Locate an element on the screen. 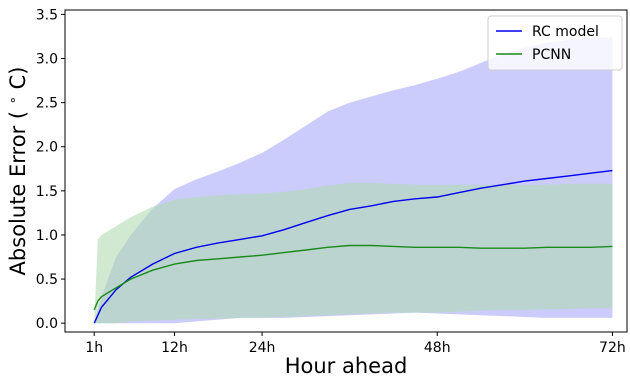 This screenshot has width=630, height=380. y-tick-label: 3.0 is located at coordinates (47, 60).